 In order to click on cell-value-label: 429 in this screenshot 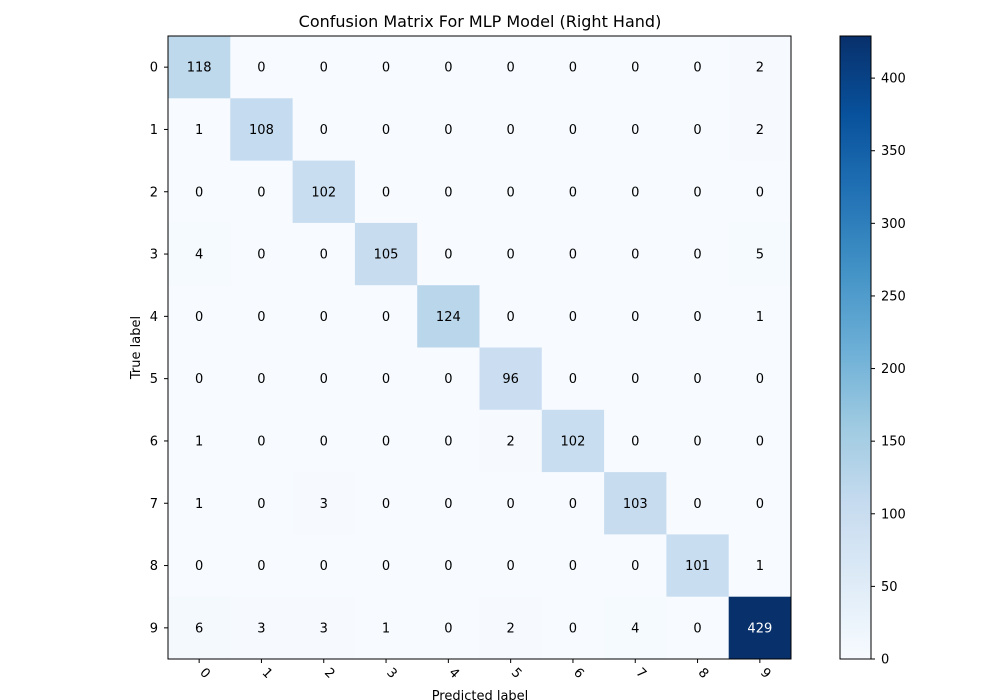, I will do `click(759, 628)`.